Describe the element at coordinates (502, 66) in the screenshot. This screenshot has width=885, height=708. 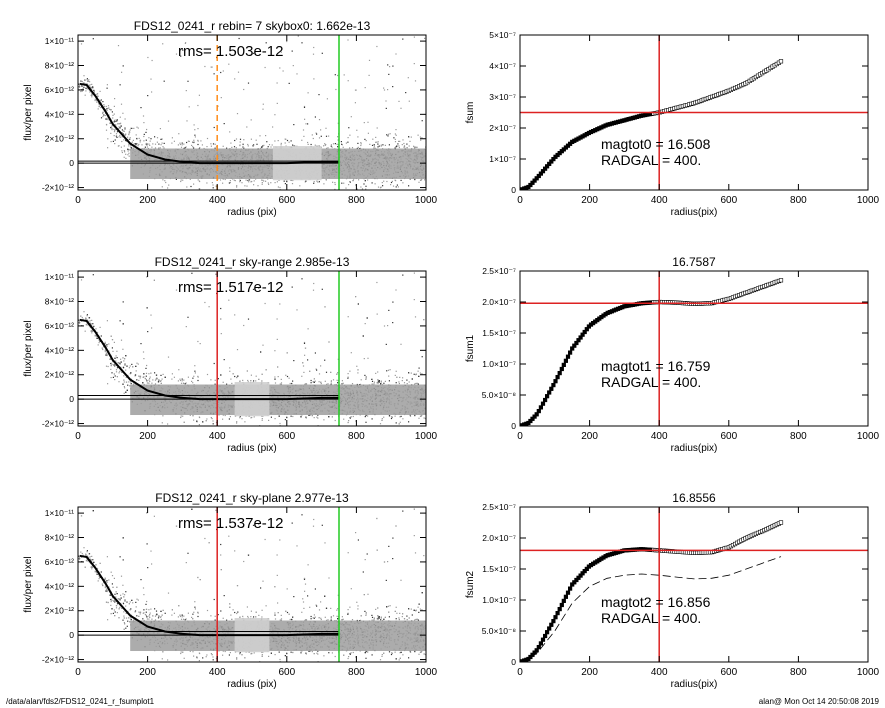
I see `y-tick-label: 4×10⁻⁷` at that location.